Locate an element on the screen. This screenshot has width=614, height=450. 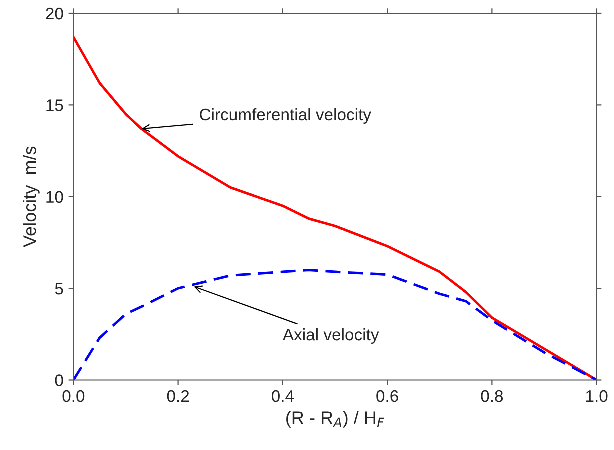
y-tick-label: 5 is located at coordinates (59, 289).